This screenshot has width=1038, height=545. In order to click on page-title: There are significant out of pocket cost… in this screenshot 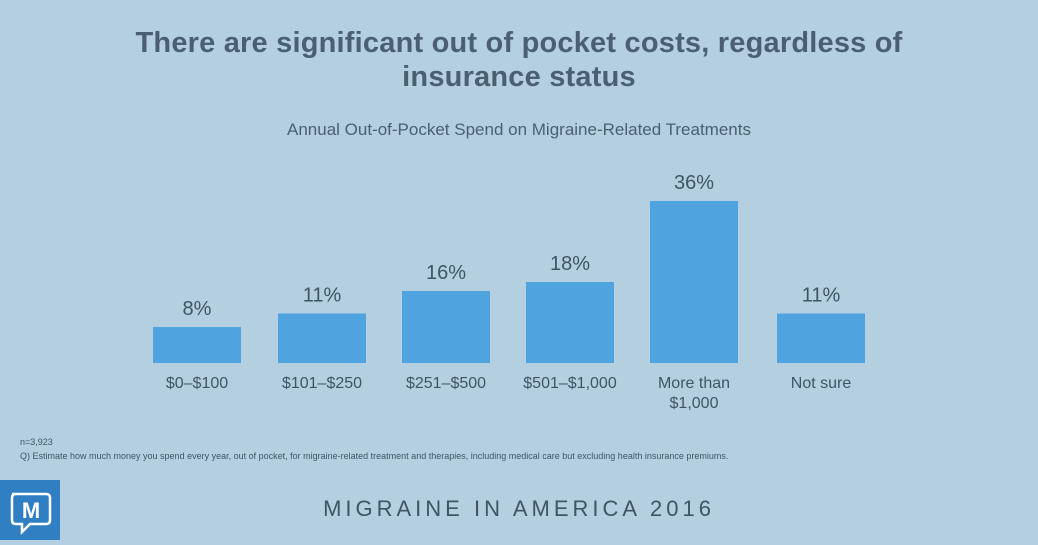, I will do `click(519, 60)`.